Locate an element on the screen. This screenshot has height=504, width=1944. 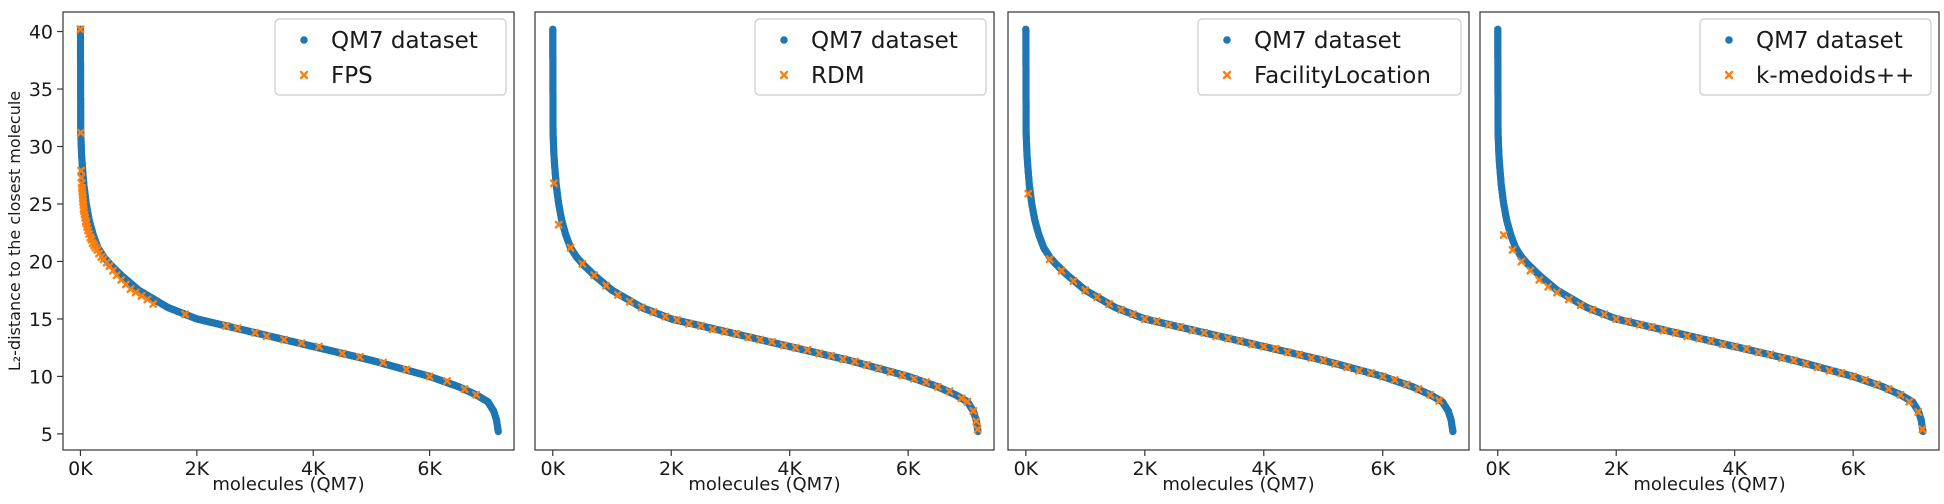
y-tick-label: 15 is located at coordinates (41, 320).